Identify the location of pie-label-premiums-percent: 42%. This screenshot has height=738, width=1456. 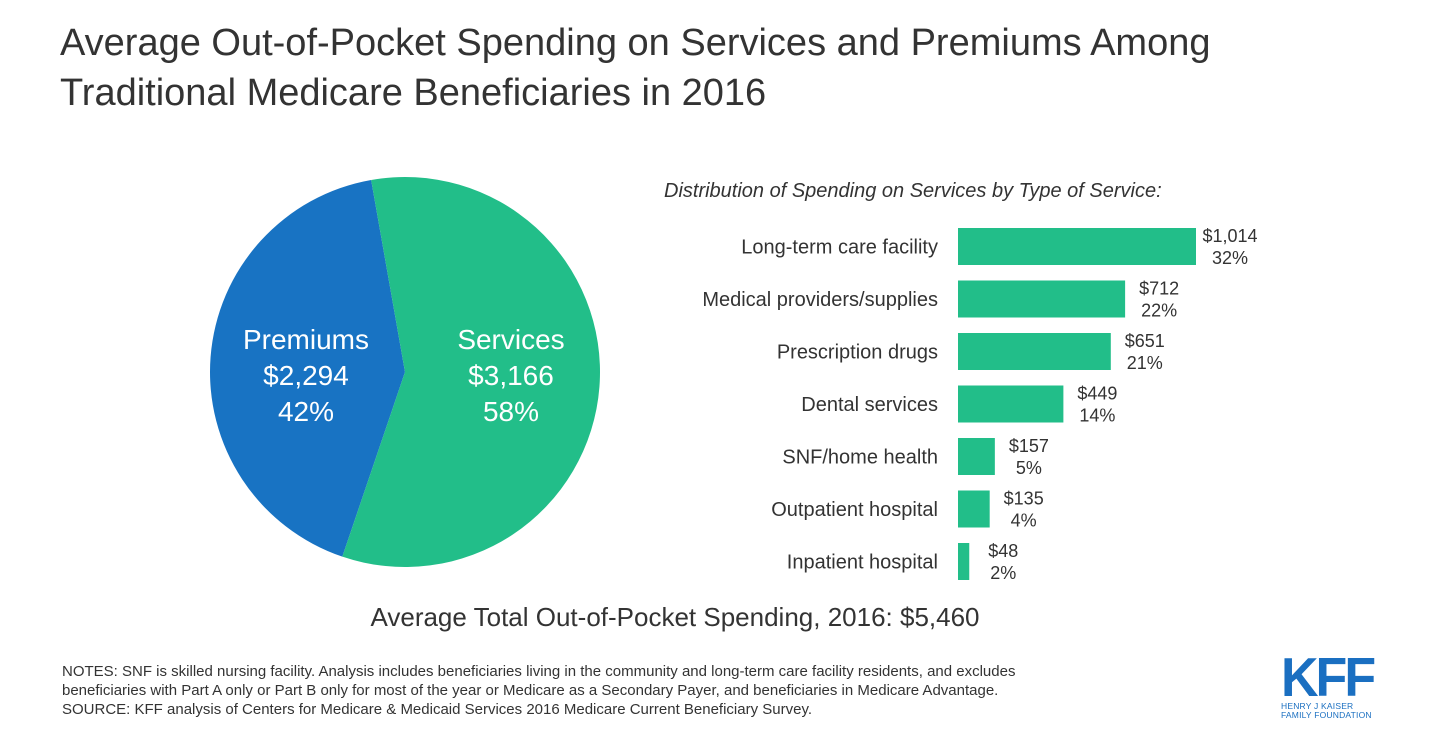
(306, 411).